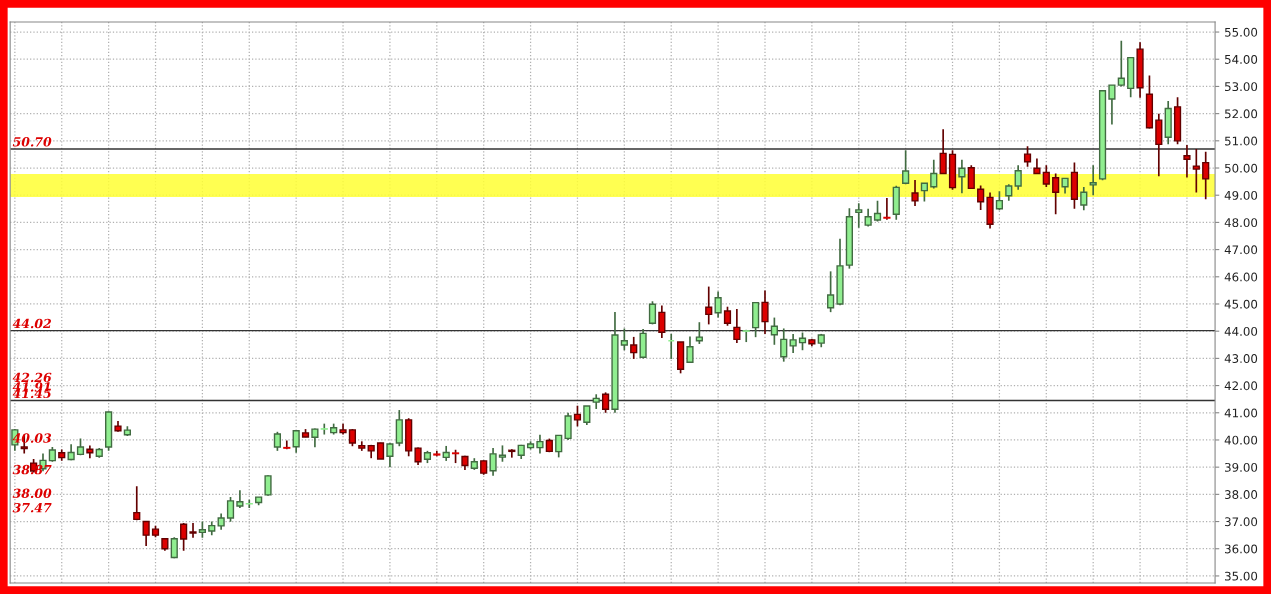 The image size is (1271, 594). I want to click on y-tick-label: 51.00, so click(1241, 141).